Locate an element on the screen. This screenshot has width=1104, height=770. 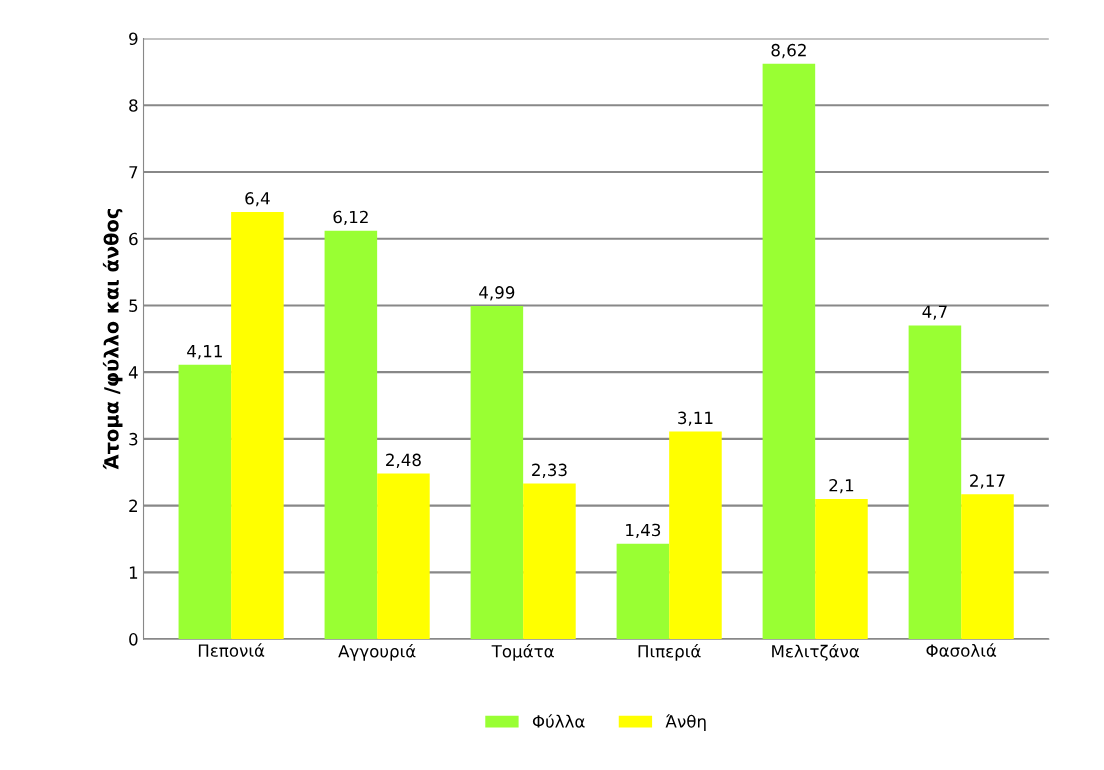
text: 6,4 is located at coordinates (257, 199).